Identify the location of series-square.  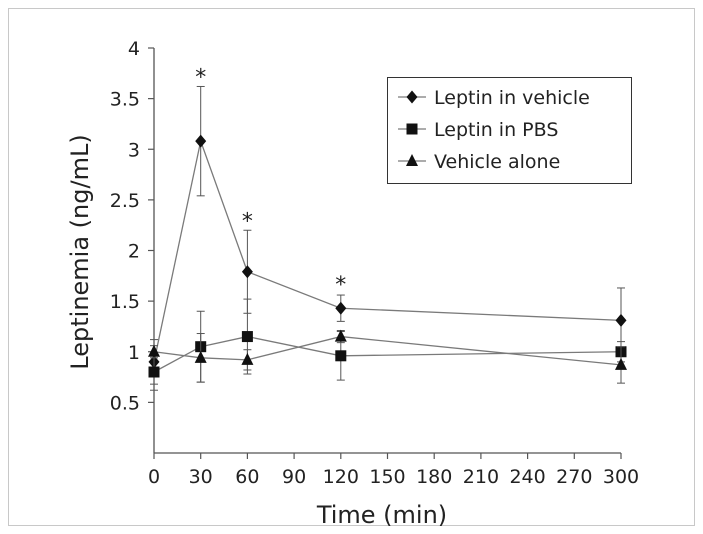
(387, 344).